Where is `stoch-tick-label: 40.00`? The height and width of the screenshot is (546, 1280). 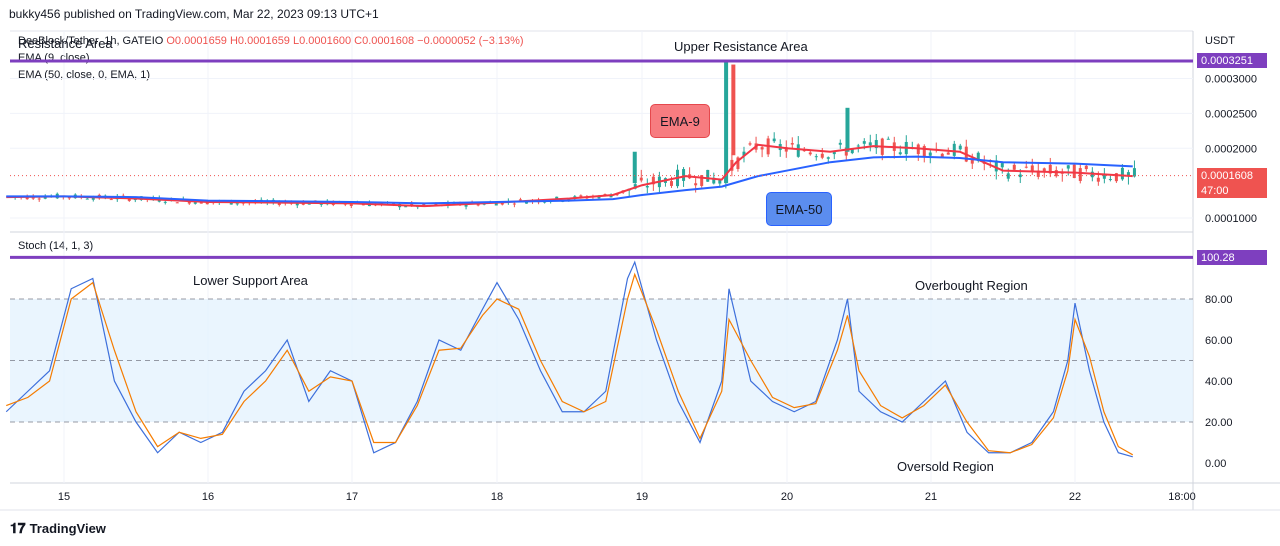 stoch-tick-label: 40.00 is located at coordinates (1219, 382).